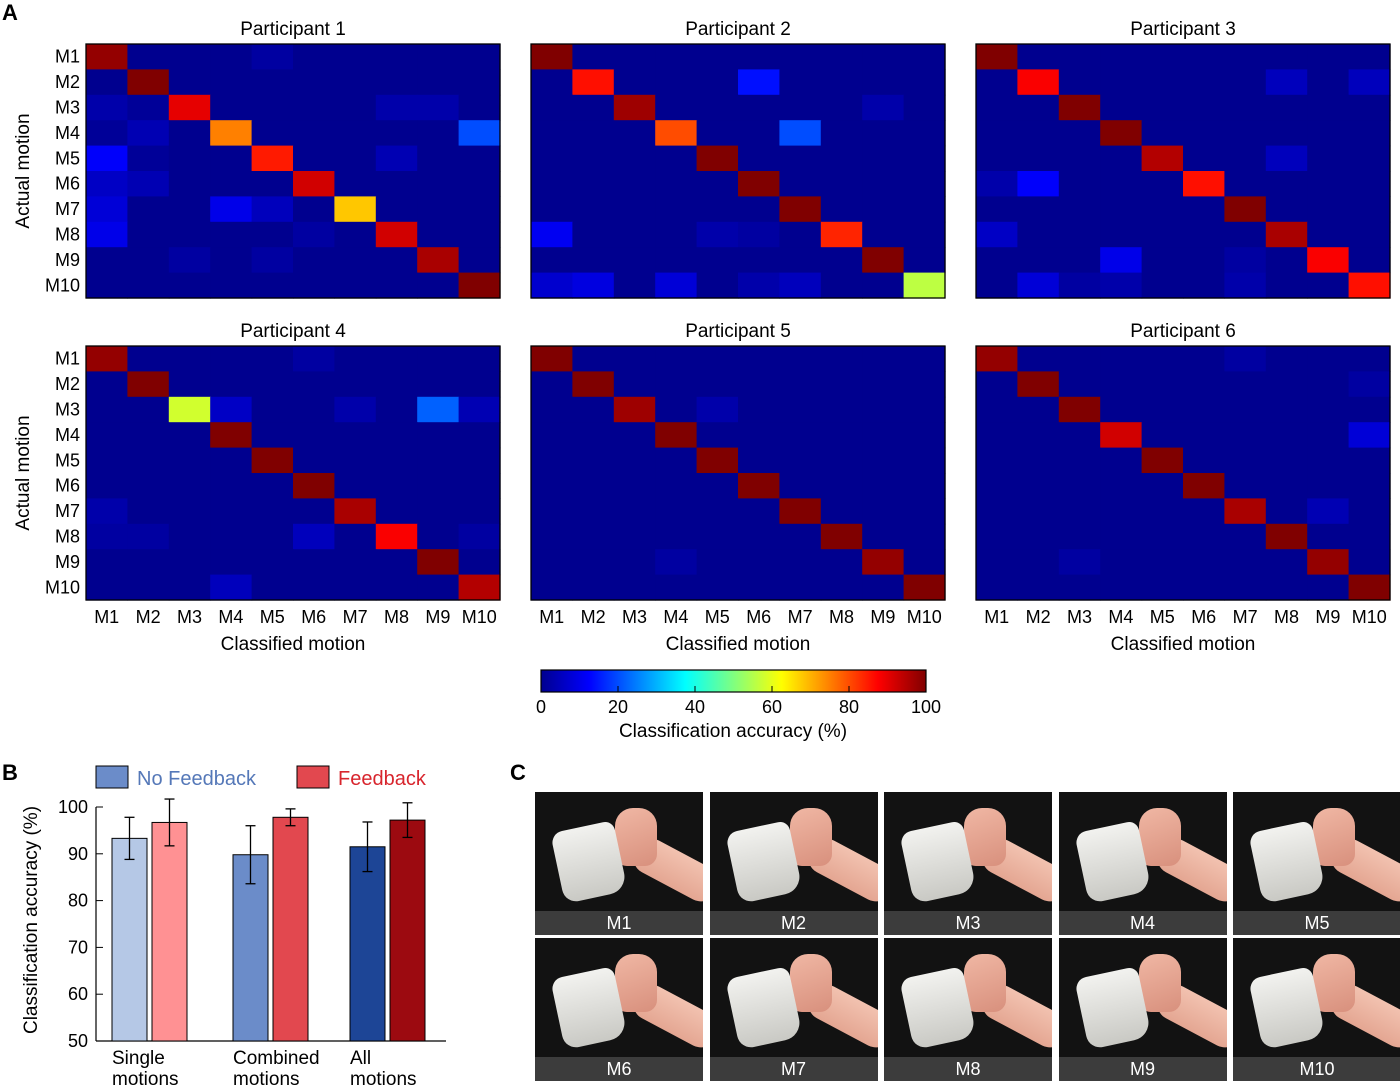 Image resolution: width=1400 pixels, height=1087 pixels. I want to click on bar-category-label: Single, so click(138, 1058).